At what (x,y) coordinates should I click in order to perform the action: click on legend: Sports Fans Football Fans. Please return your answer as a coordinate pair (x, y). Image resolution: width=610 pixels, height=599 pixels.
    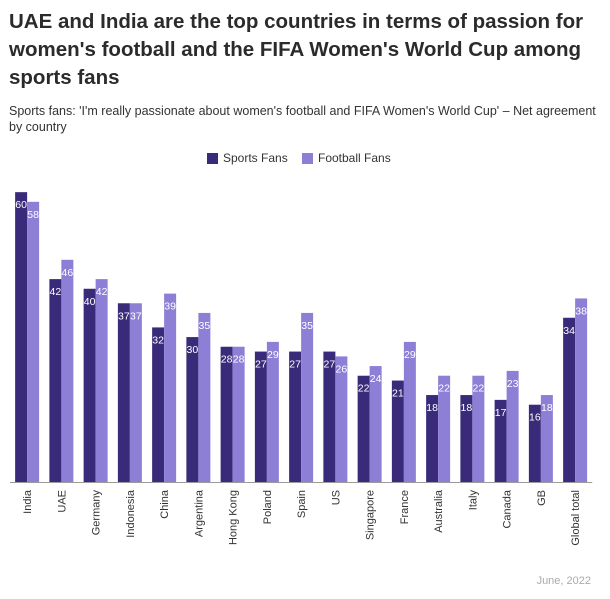
    Looking at the image, I should click on (305, 158).